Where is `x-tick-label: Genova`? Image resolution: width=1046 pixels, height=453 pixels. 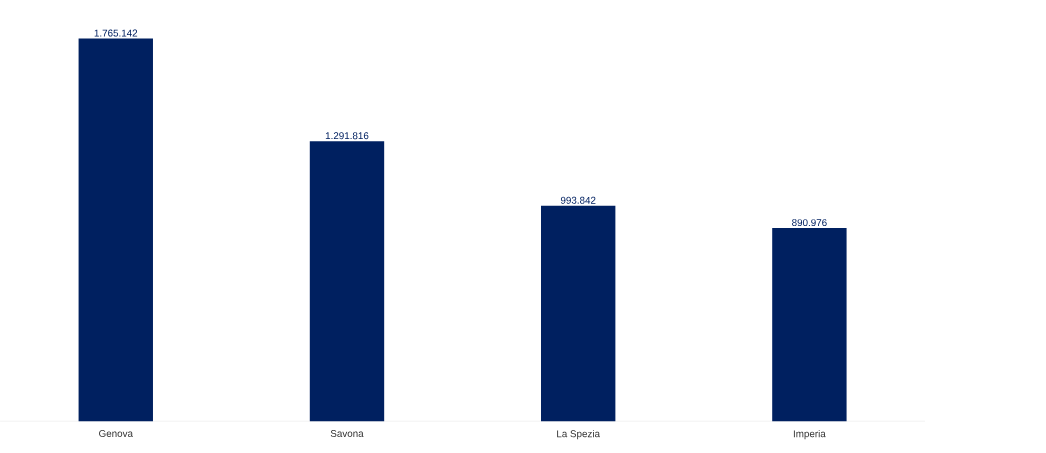
x-tick-label: Genova is located at coordinates (116, 434).